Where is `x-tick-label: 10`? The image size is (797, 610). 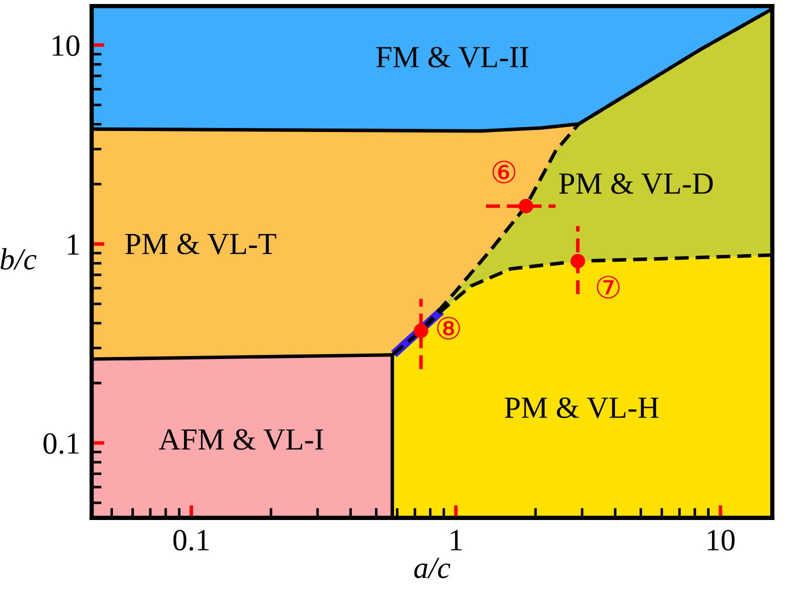
x-tick-label: 10 is located at coordinates (721, 540).